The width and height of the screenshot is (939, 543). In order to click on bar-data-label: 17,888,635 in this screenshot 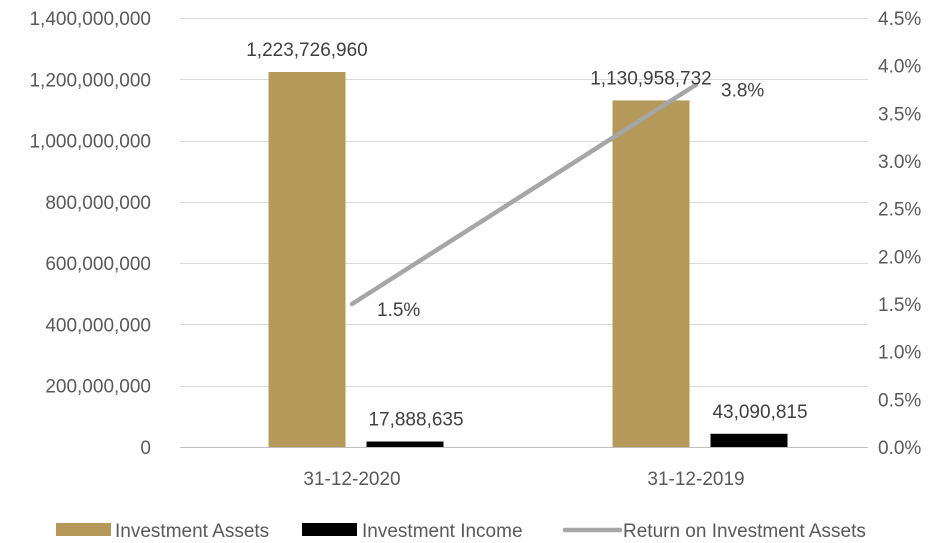, I will do `click(415, 420)`.